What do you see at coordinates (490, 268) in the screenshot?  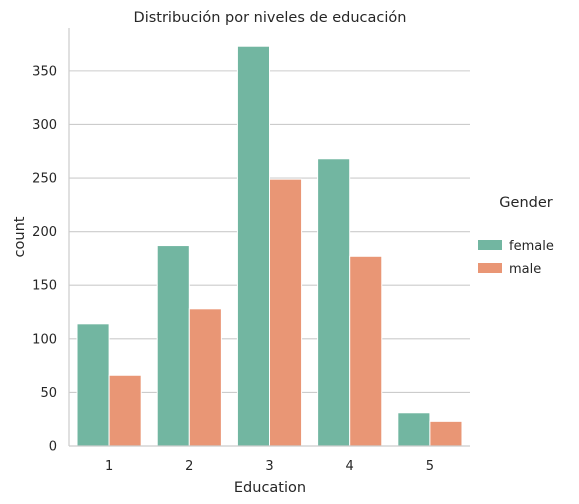 I see `legend-swatch-male` at bounding box center [490, 268].